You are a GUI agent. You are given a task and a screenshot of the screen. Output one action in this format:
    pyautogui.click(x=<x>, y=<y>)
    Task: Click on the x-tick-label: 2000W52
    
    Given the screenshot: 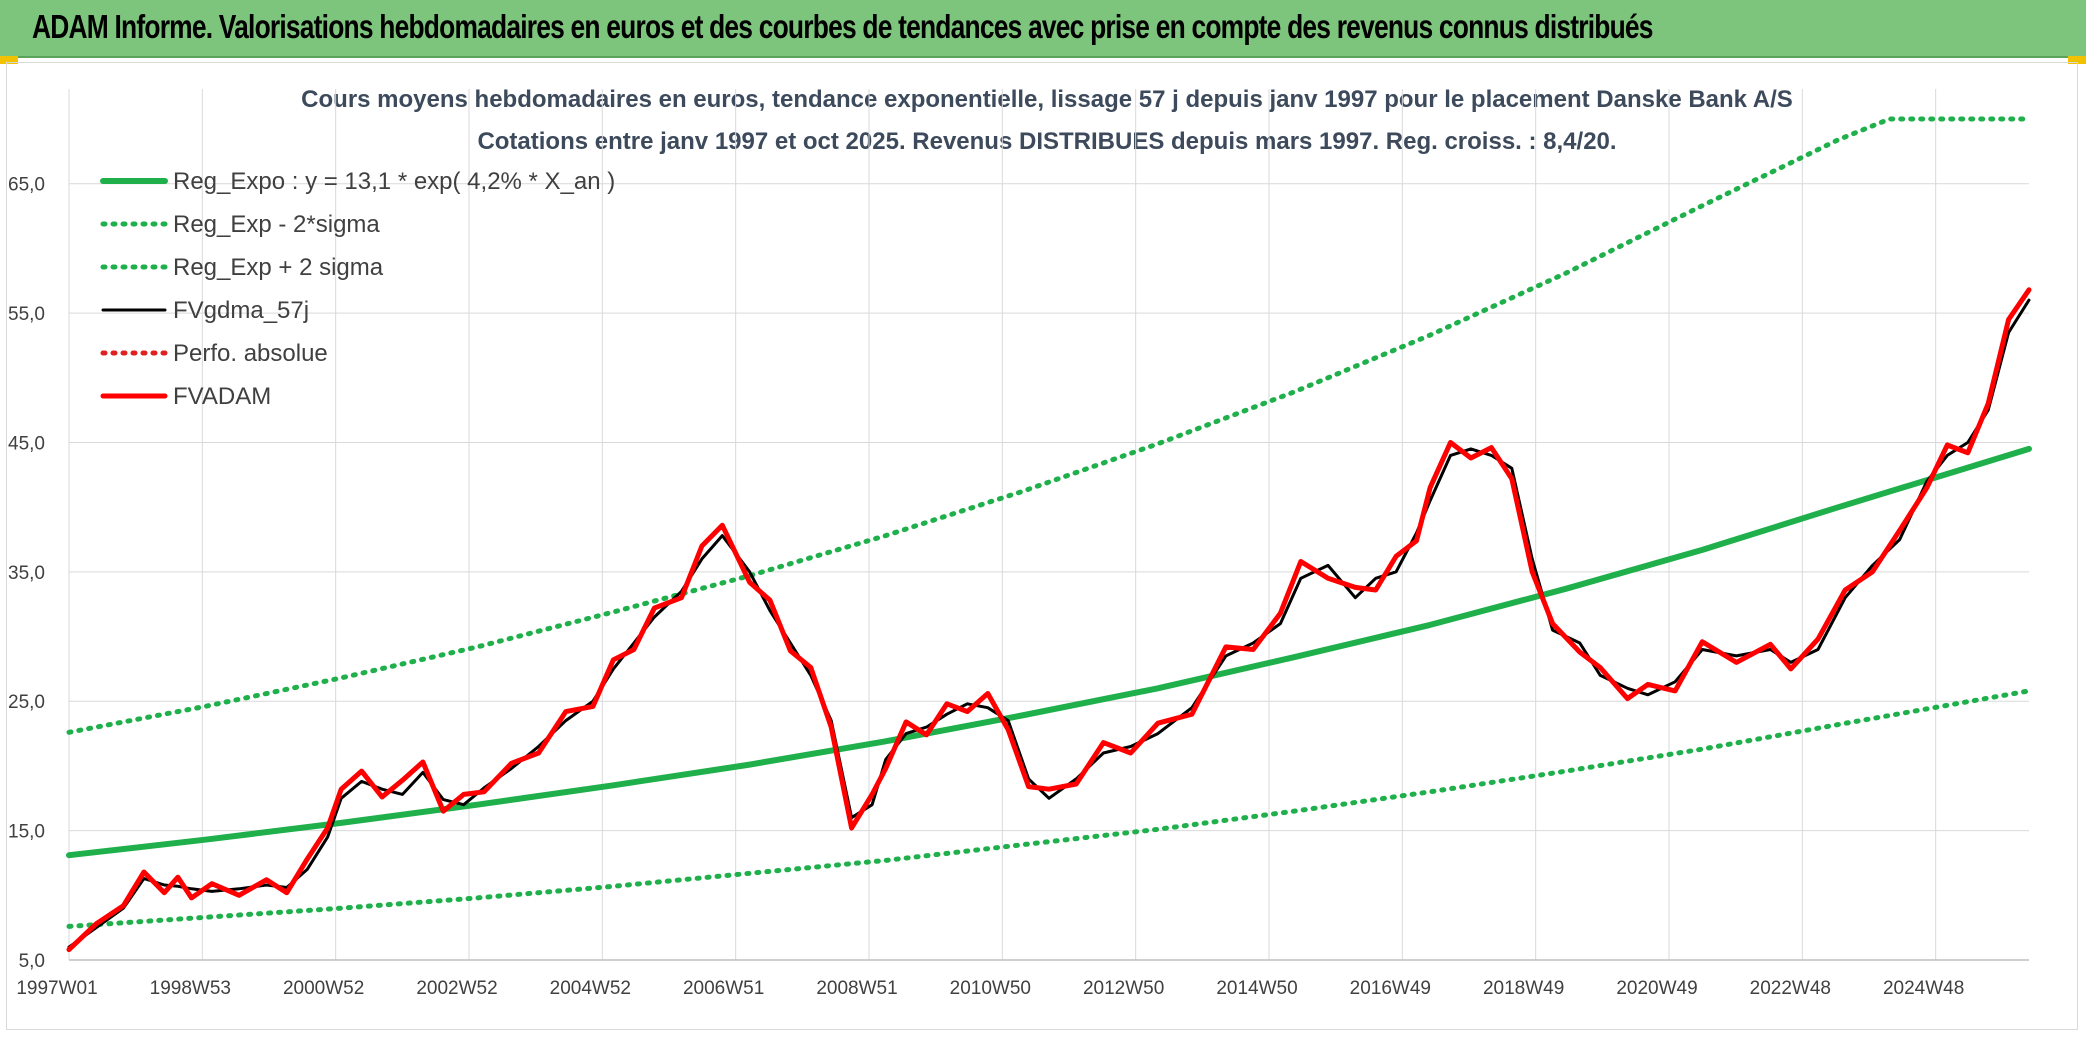 What is the action you would take?
    pyautogui.click(x=323, y=988)
    